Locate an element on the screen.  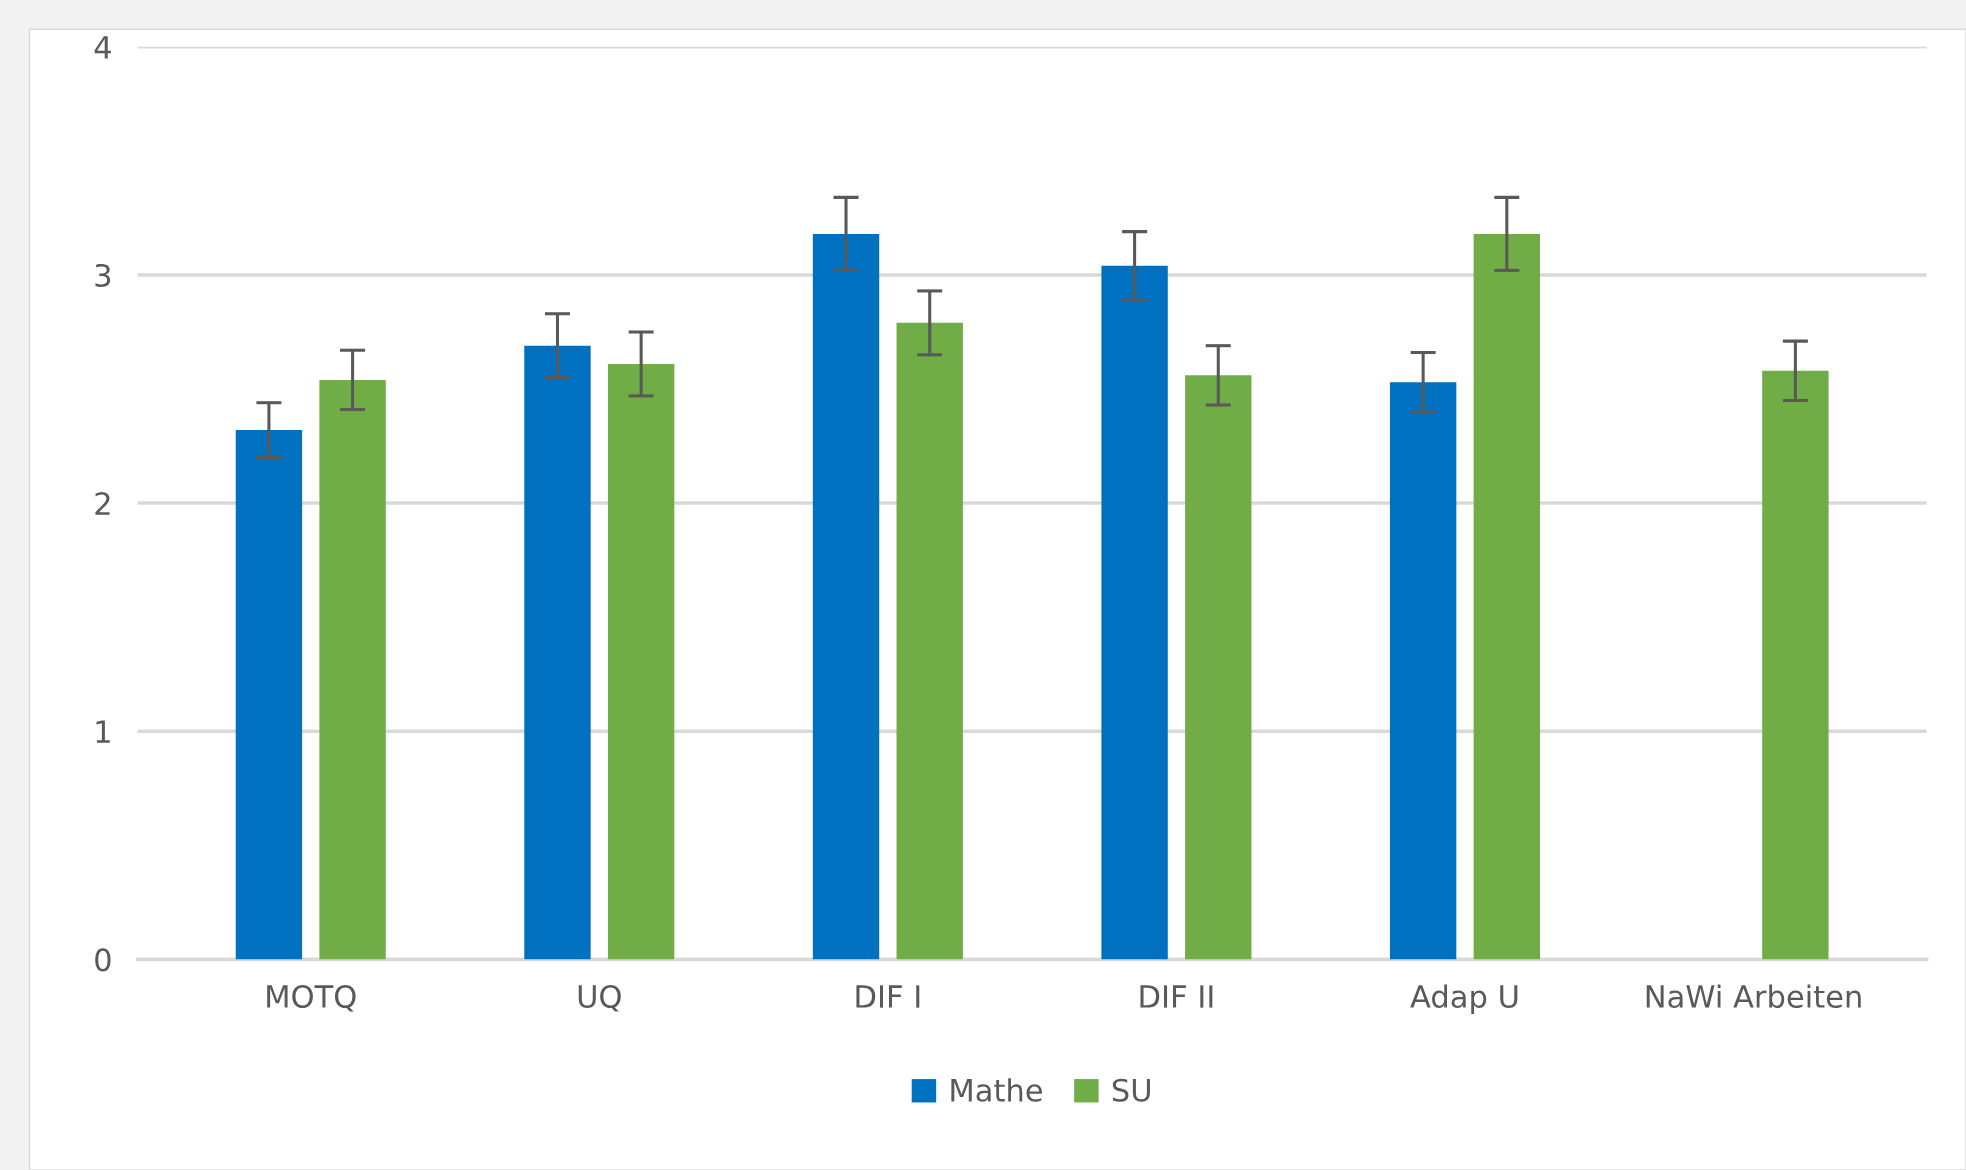
x-tick-label: DIF I is located at coordinates (888, 996).